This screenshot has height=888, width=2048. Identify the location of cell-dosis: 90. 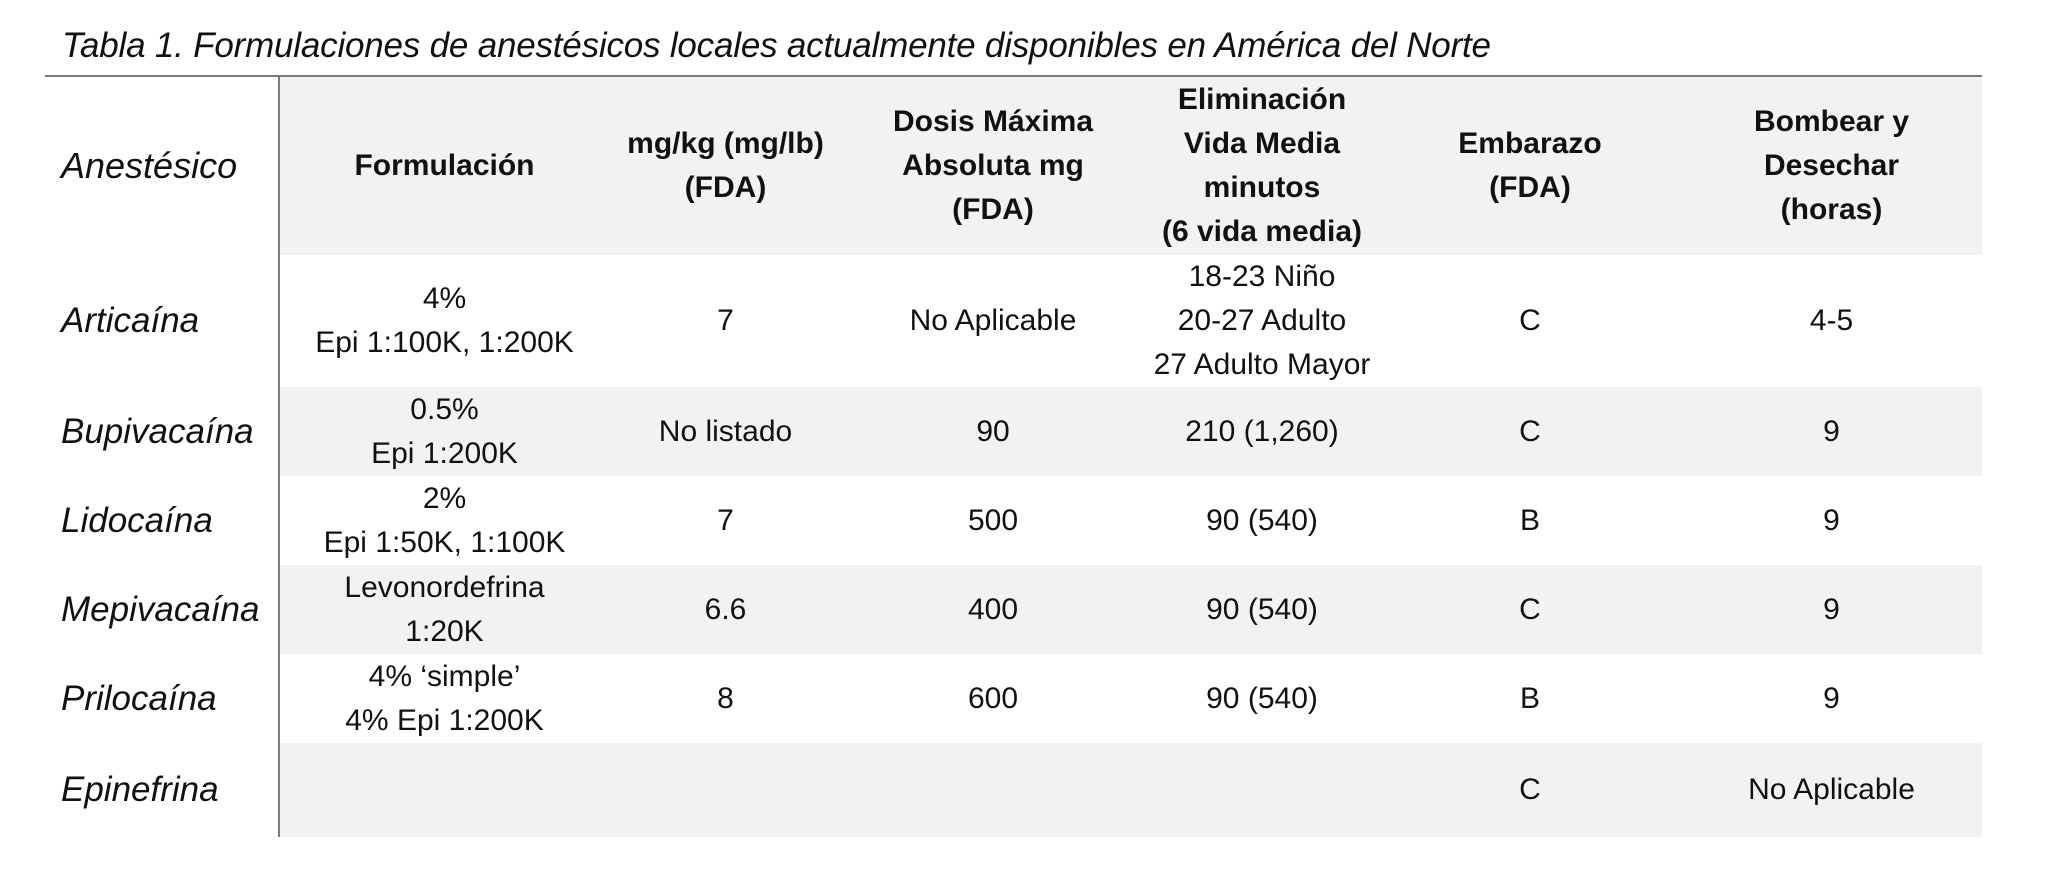
(993, 431).